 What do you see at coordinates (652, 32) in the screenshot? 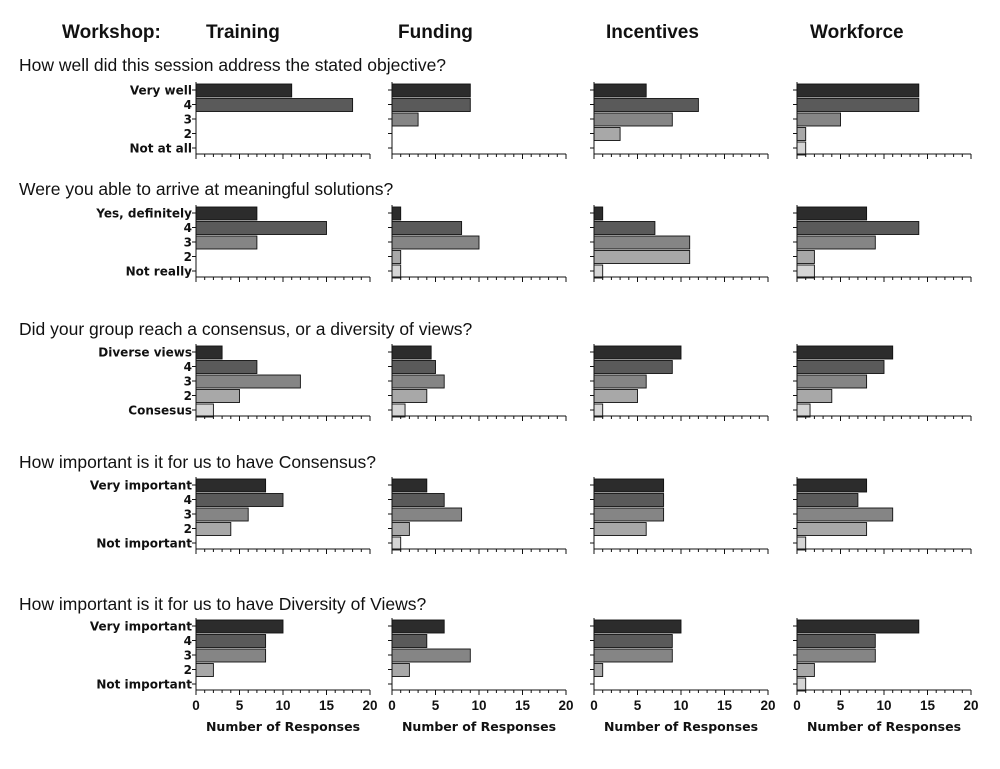
I see `column-header-incentives: Incentives` at bounding box center [652, 32].